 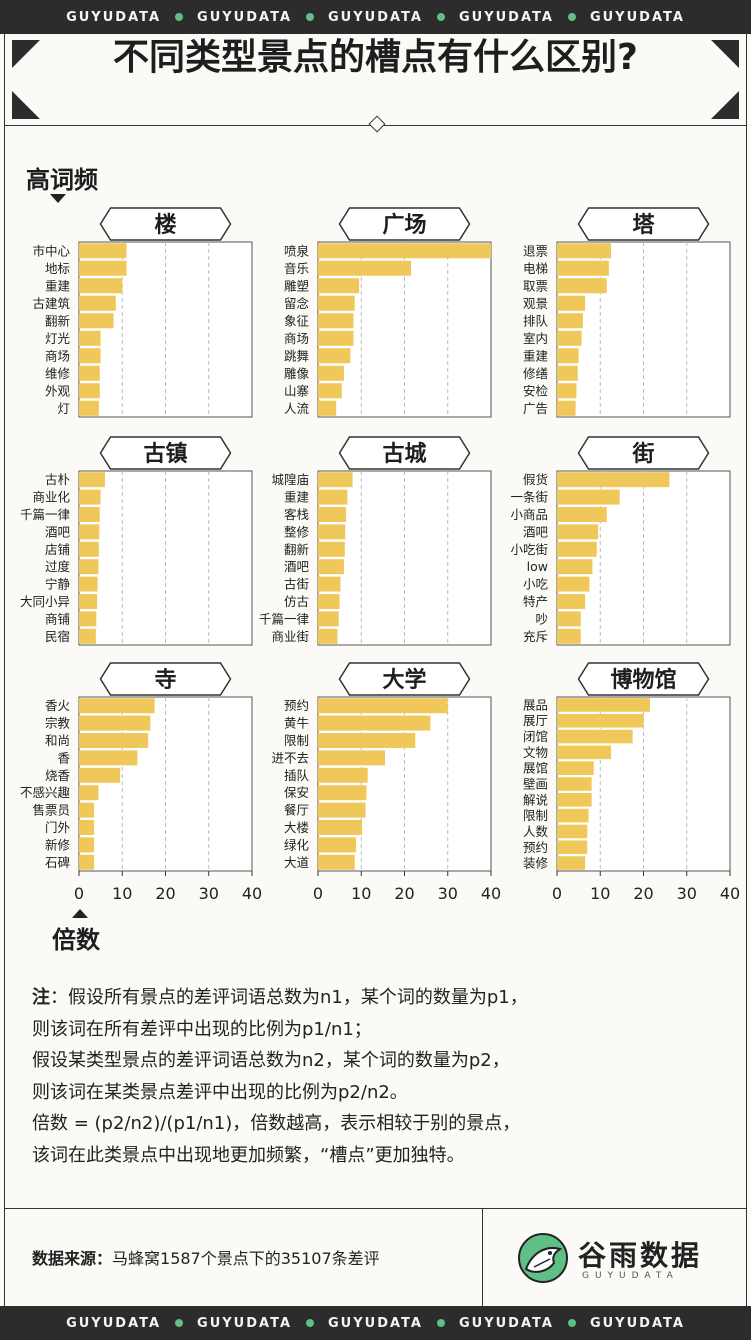 What do you see at coordinates (296, 514) in the screenshot?
I see `category-label: 客栈` at bounding box center [296, 514].